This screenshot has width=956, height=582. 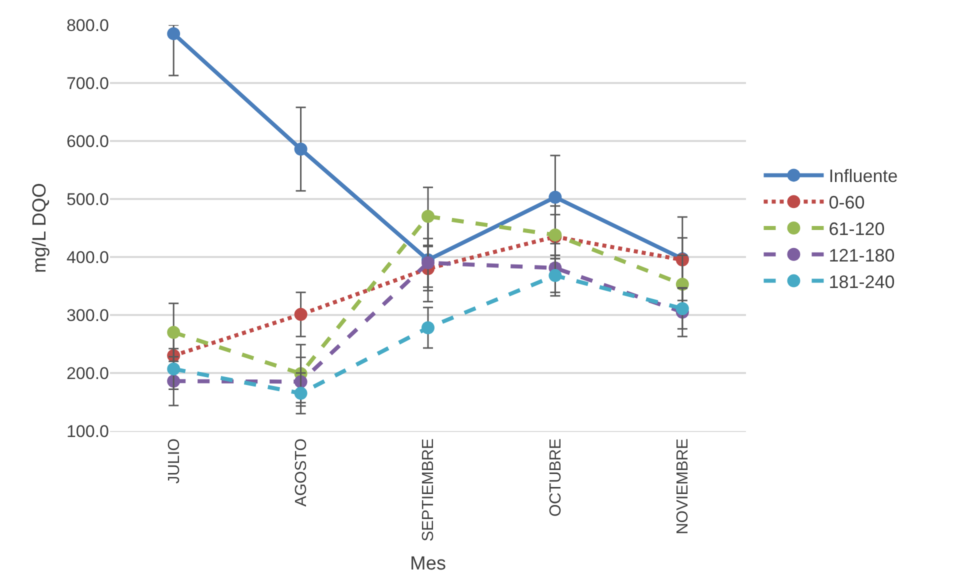 What do you see at coordinates (428, 563) in the screenshot?
I see `x-axis-title: Mes` at bounding box center [428, 563].